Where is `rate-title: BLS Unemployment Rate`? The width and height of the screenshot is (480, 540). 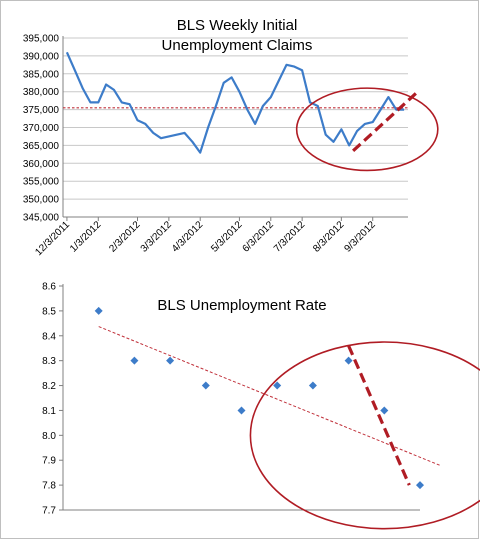 rate-title: BLS Unemployment Rate is located at coordinates (241, 305).